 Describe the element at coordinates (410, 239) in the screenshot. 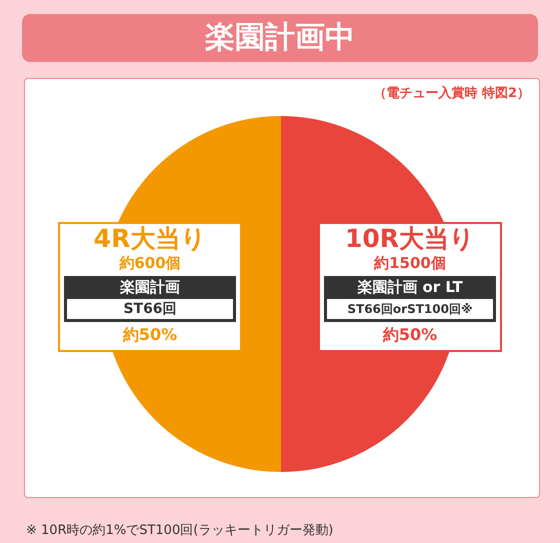

I see `slice-label: 10R大当り` at that location.